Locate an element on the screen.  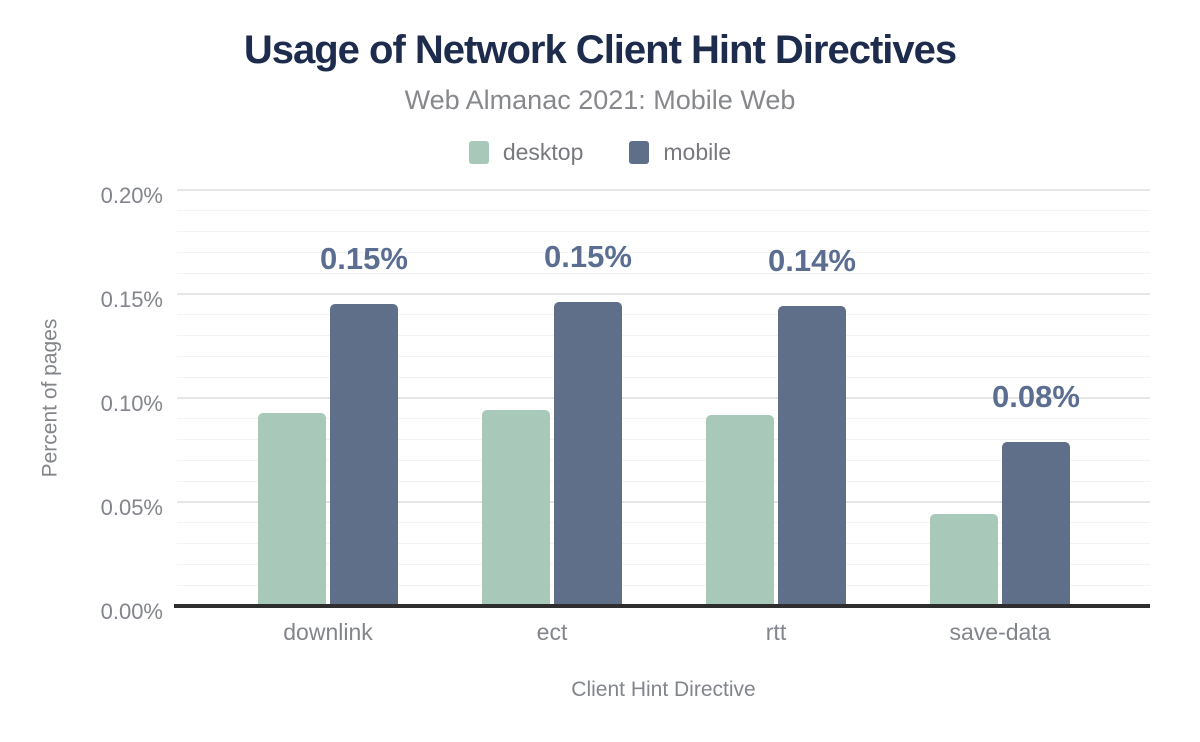
bar-desktop-rtt is located at coordinates (740, 510).